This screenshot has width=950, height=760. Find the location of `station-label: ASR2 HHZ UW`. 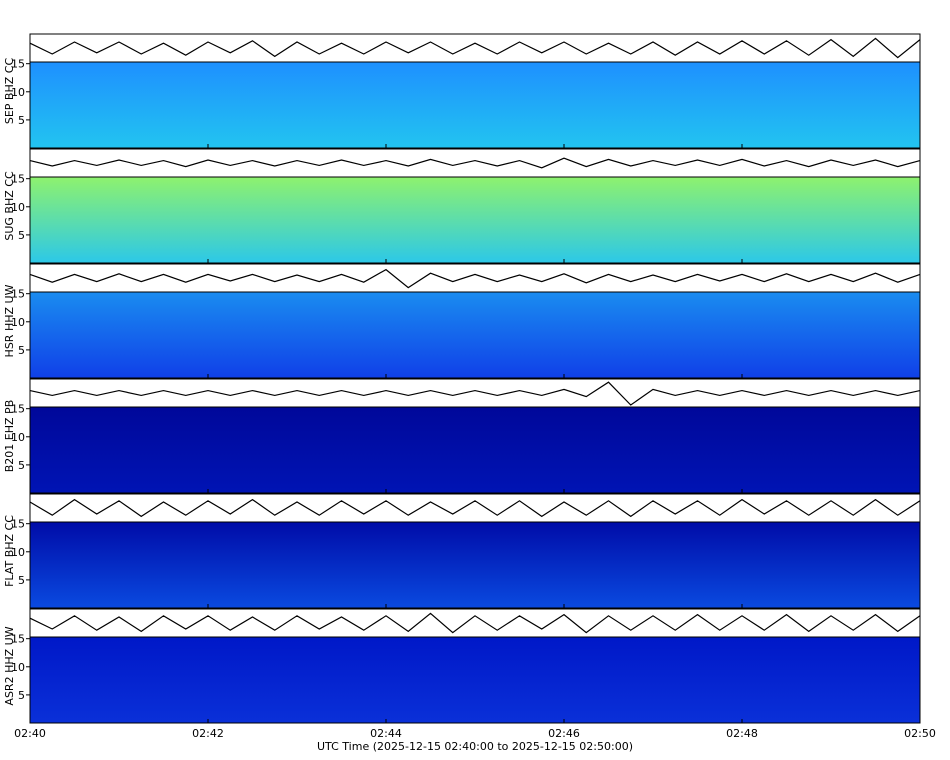

station-label: ASR2 HHZ UW is located at coordinates (9, 665).